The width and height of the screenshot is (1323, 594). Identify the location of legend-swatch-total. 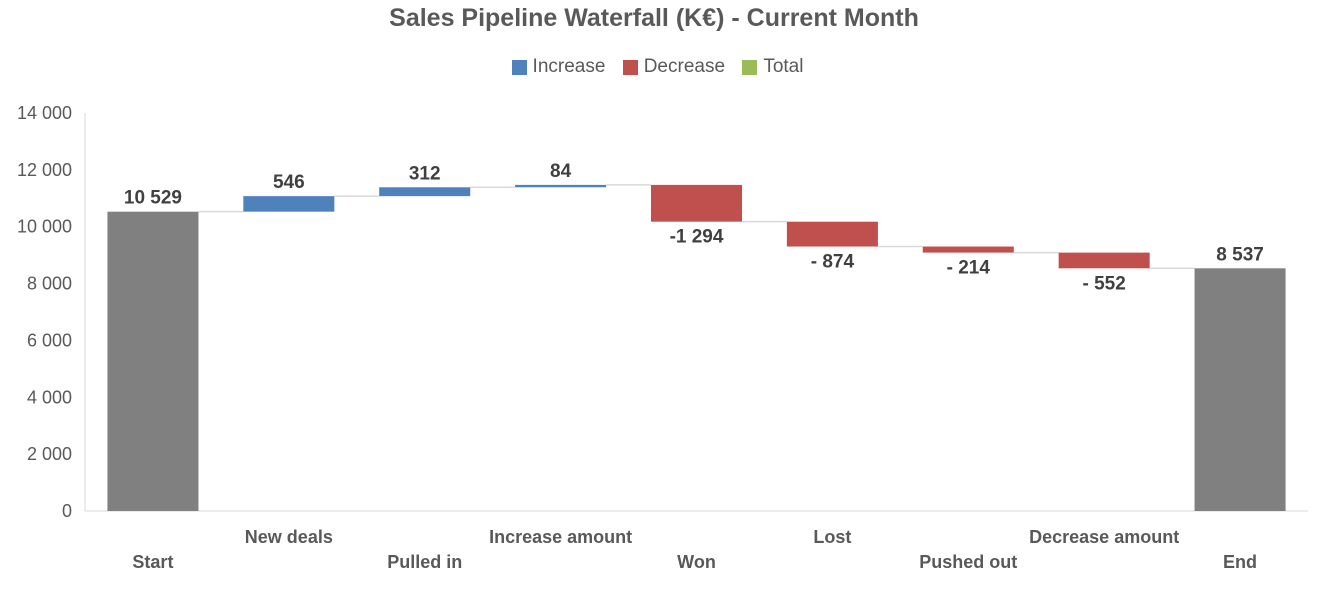
(750, 67).